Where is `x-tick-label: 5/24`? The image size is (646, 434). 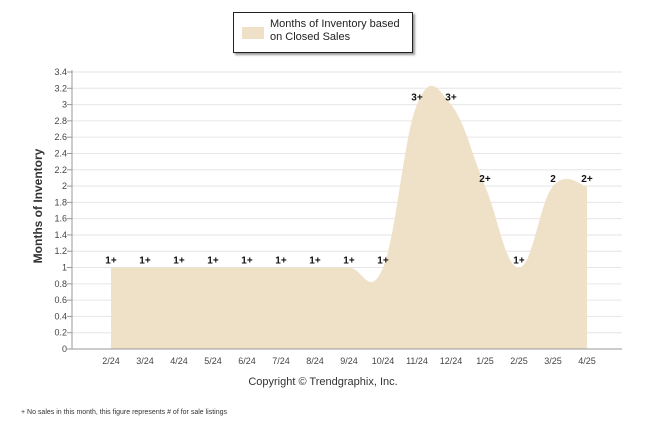
x-tick-label: 5/24 is located at coordinates (213, 361).